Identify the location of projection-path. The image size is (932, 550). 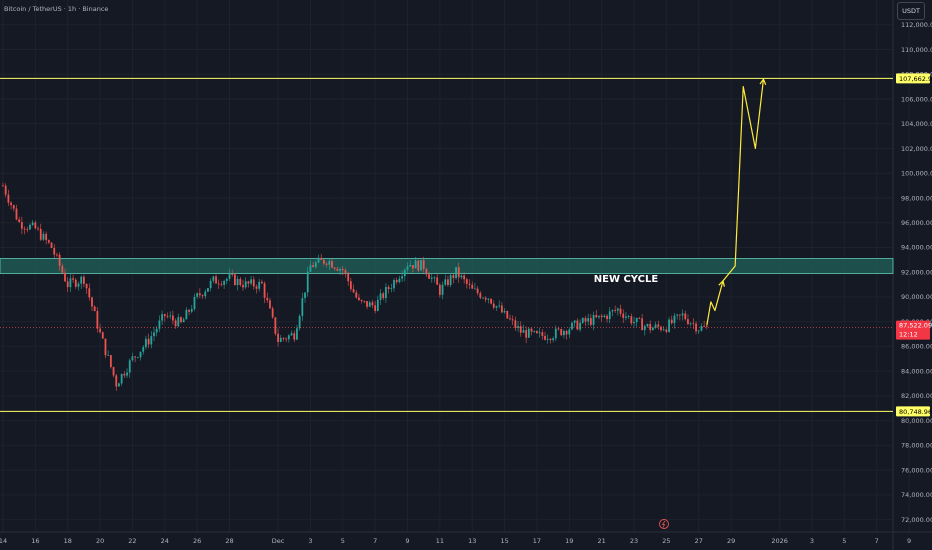
(735, 202).